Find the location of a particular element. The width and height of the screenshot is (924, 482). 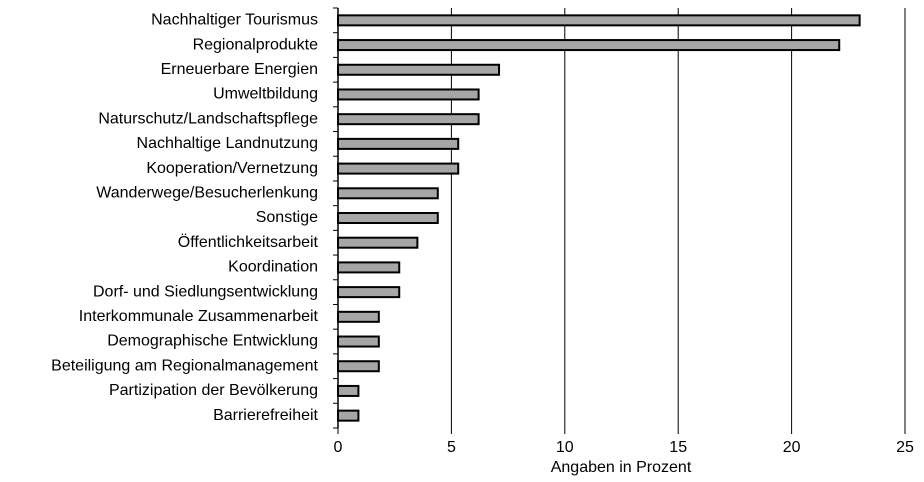

y-tick-label: Dorf- und Siedlungsentwicklung is located at coordinates (205, 291).